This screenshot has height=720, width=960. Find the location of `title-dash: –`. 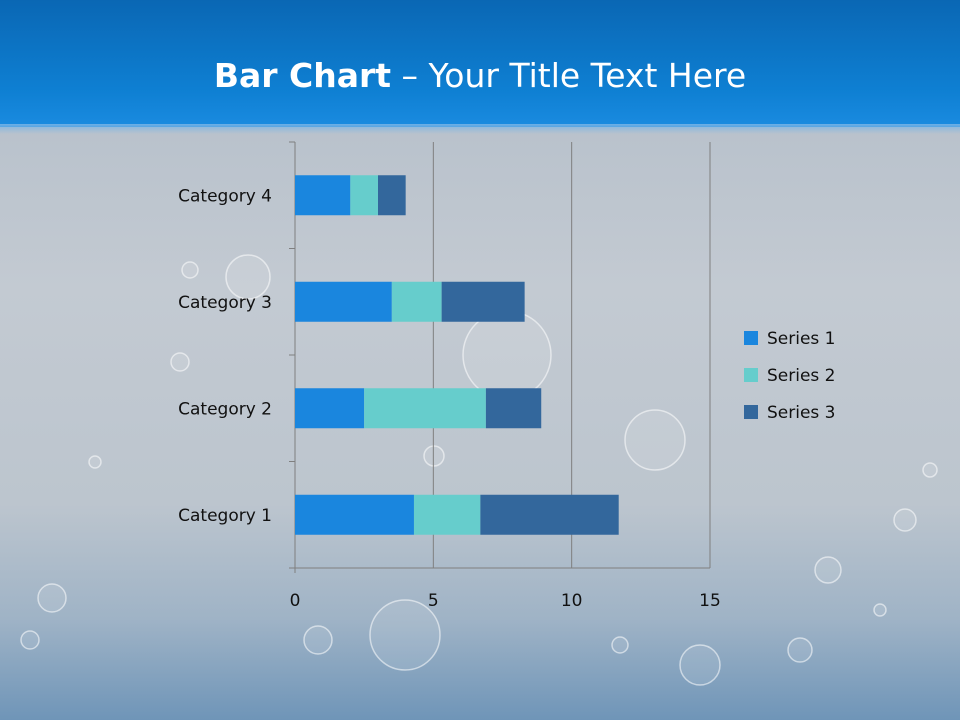

title-dash: – is located at coordinates (410, 75).